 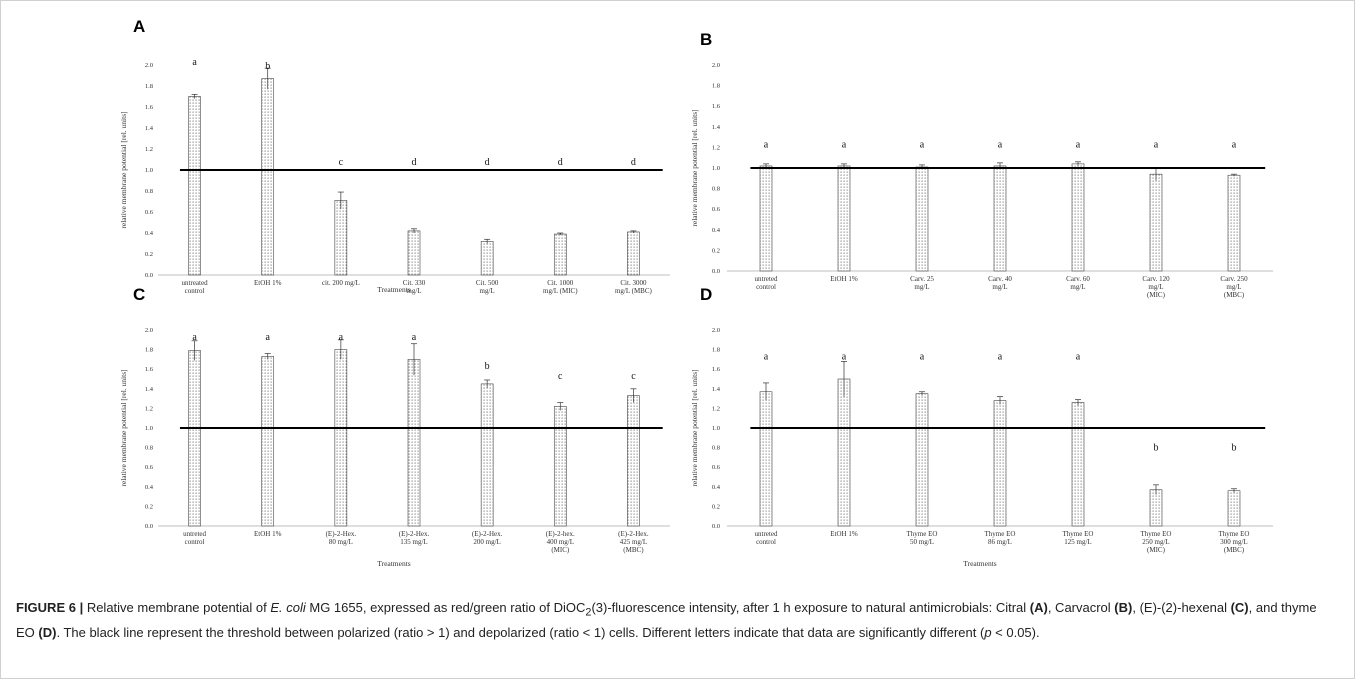 What do you see at coordinates (1038, 607) in the screenshot?
I see `caption-ref-a: (A)` at bounding box center [1038, 607].